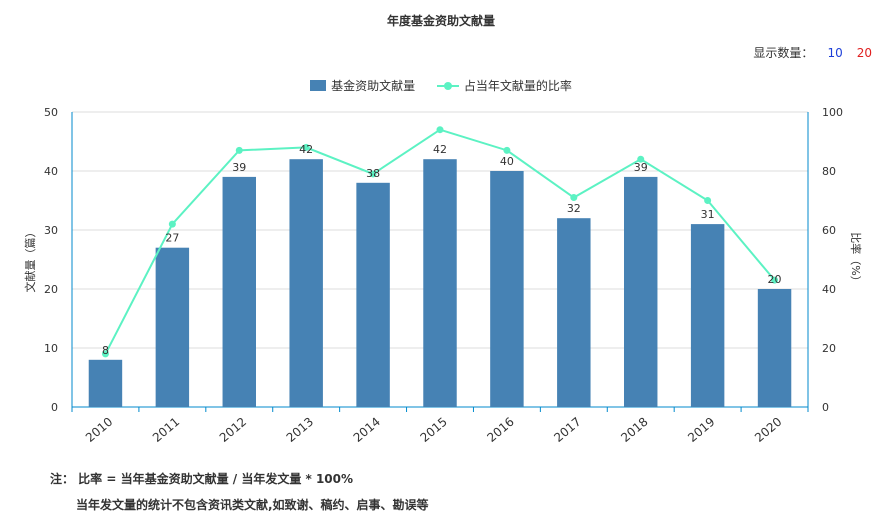  What do you see at coordinates (51, 112) in the screenshot?
I see `y-tick-label: 50` at bounding box center [51, 112].